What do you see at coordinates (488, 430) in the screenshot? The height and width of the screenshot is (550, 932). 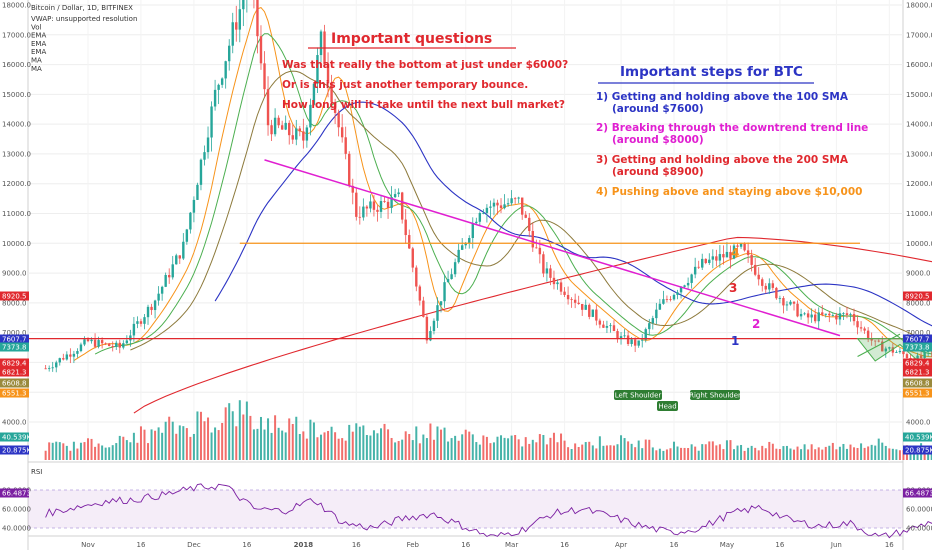 I see `volume-bars` at bounding box center [488, 430].